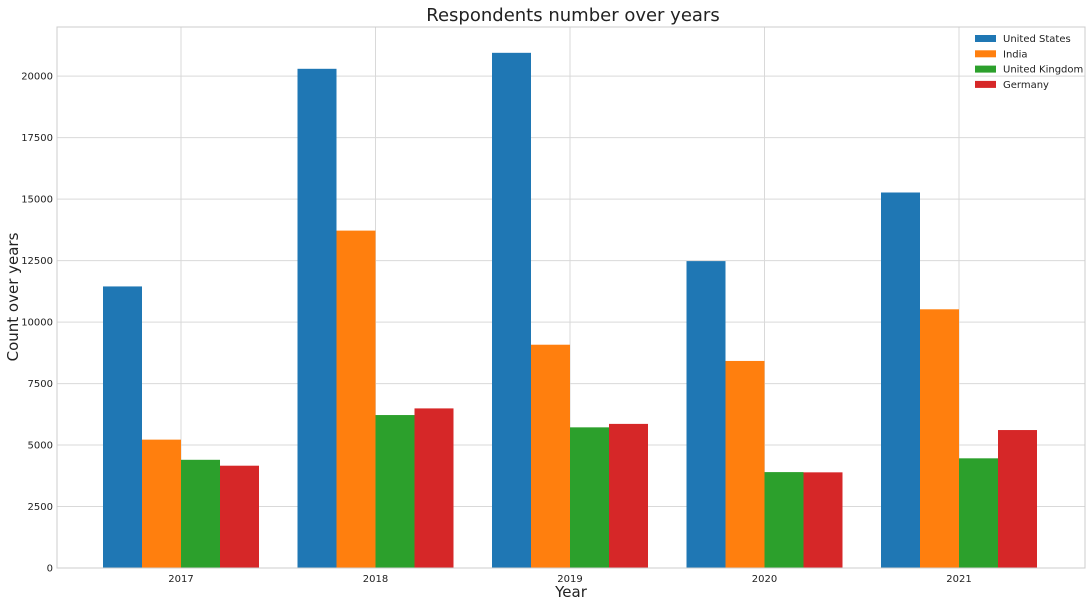 The width and height of the screenshot is (1090, 606). Describe the element at coordinates (37, 261) in the screenshot. I see `y-tick-label: 12500` at that location.